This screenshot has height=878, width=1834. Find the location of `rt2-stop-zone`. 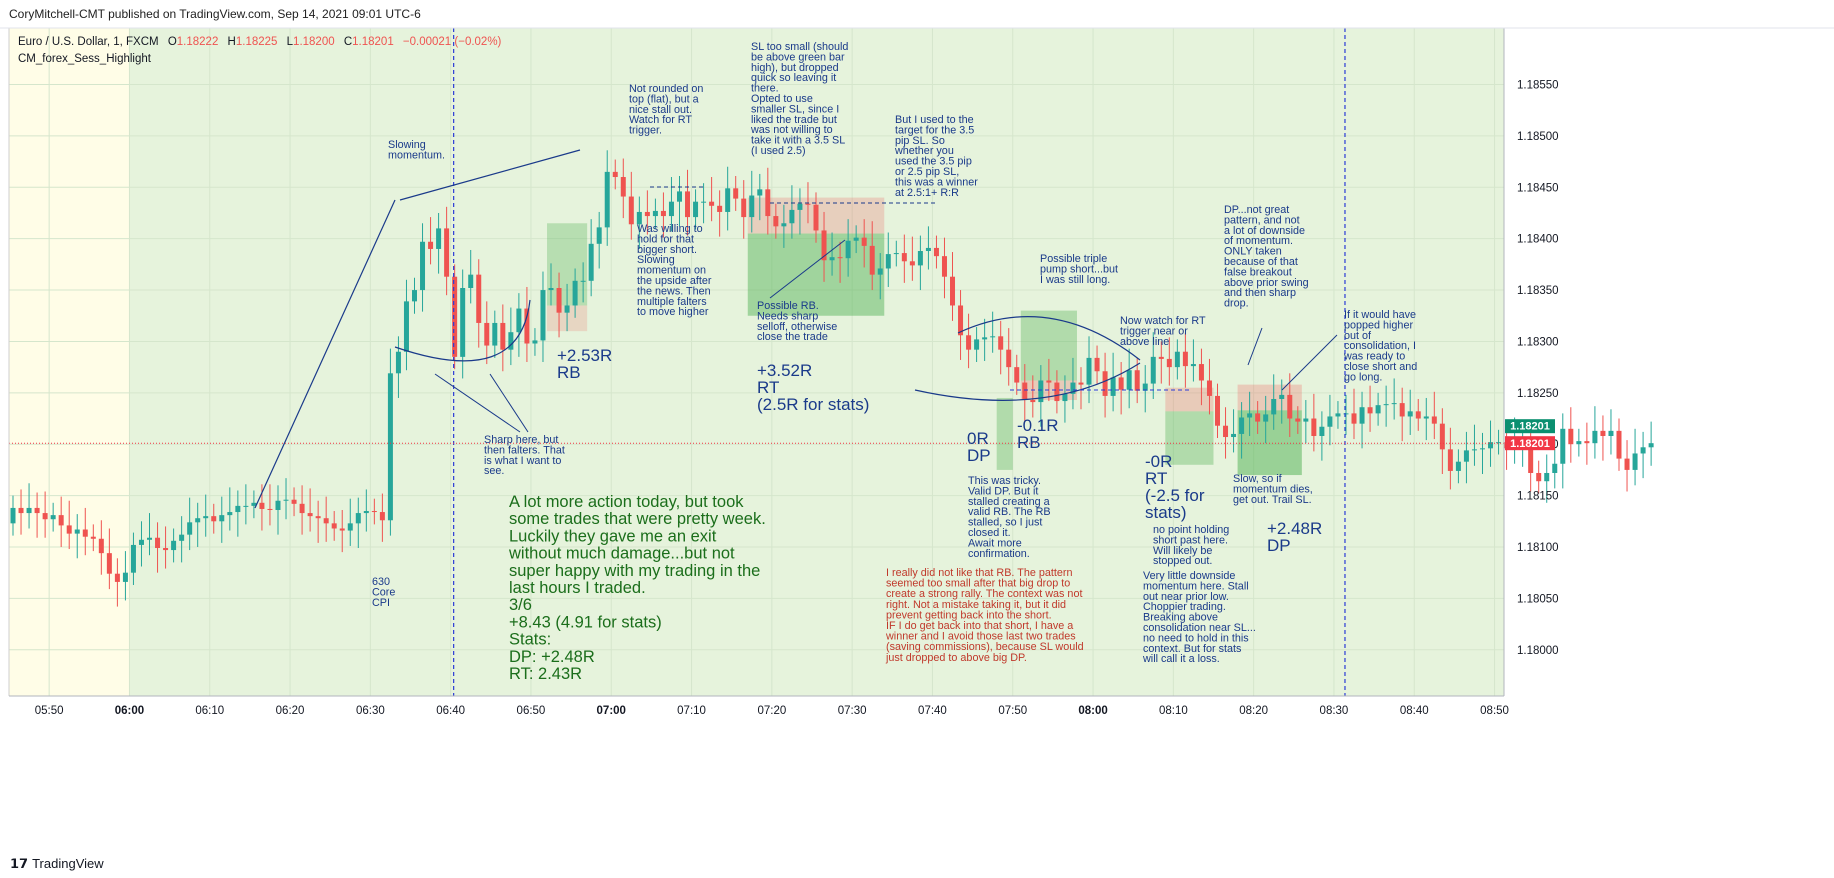

rt2-stop-zone is located at coordinates (1189, 399).